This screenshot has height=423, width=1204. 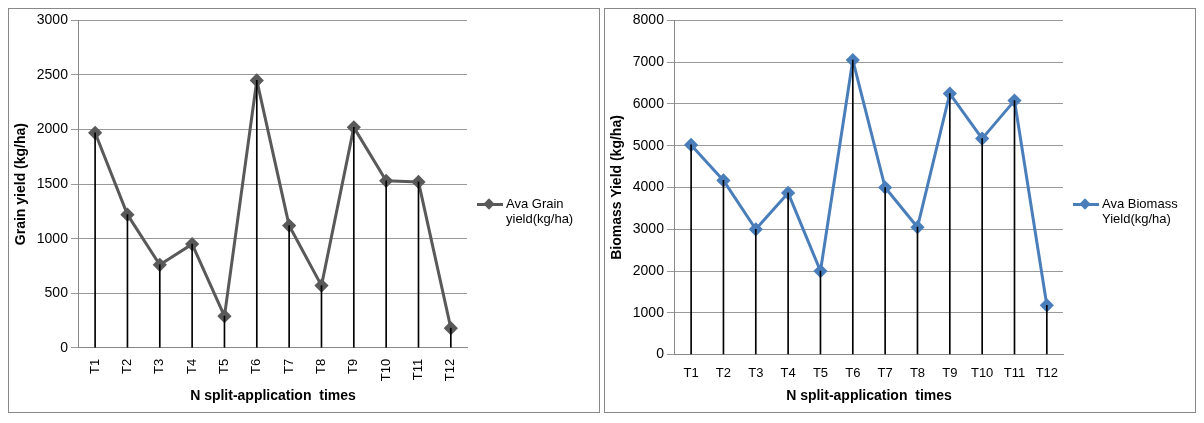 I want to click on y-axis-title: Grain yield (kg/ha), so click(x=20, y=184).